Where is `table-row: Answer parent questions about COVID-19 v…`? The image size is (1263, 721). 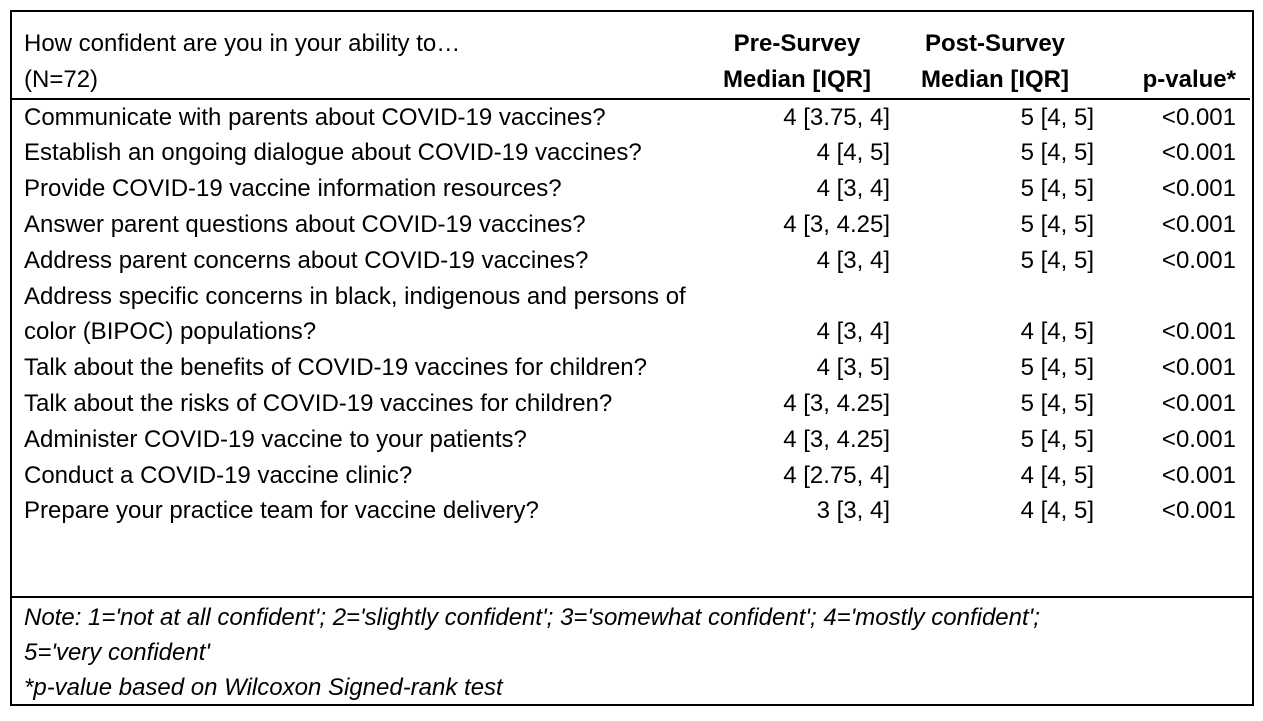
table-row: Answer parent questions about COVID-19 v… is located at coordinates (631, 225).